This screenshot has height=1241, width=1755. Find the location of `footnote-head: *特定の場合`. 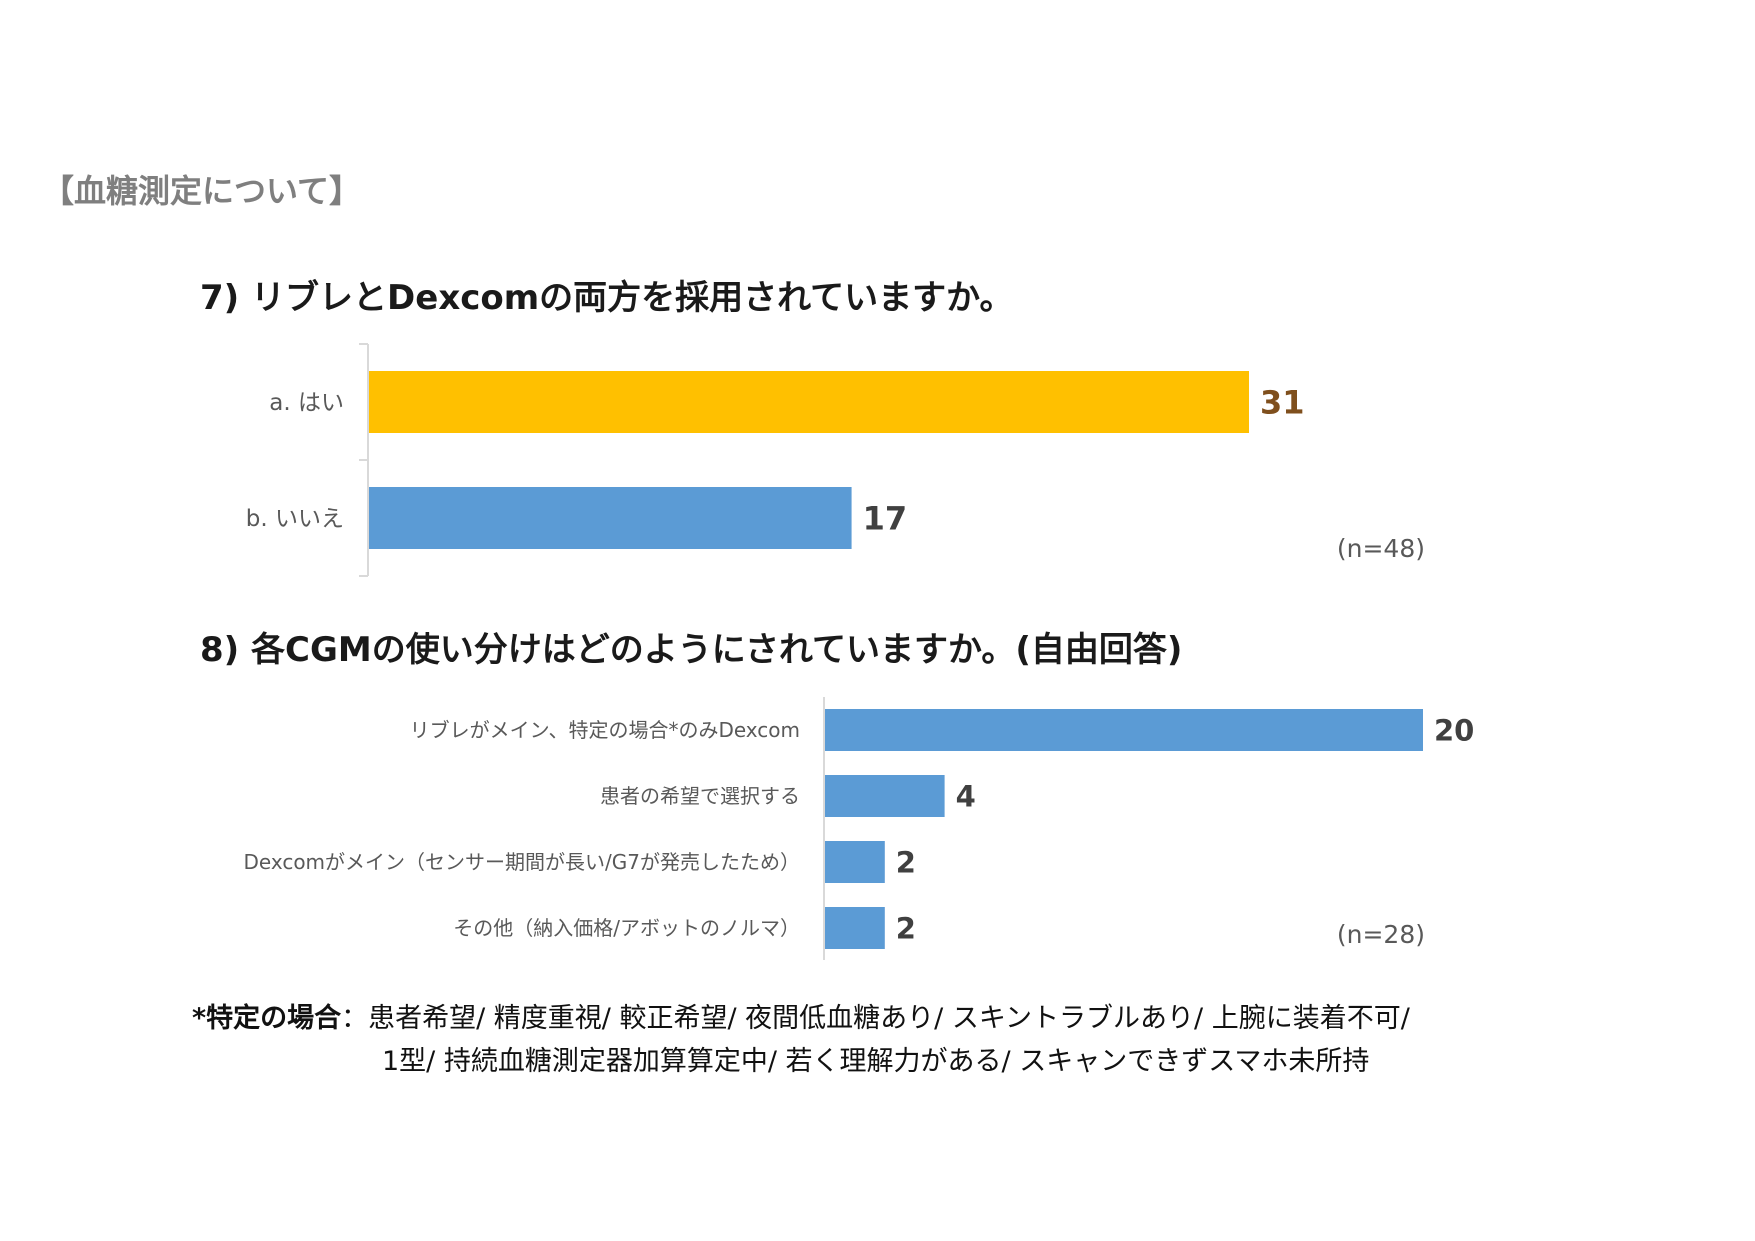

footnote-head: *特定の場合 is located at coordinates (267, 1018).